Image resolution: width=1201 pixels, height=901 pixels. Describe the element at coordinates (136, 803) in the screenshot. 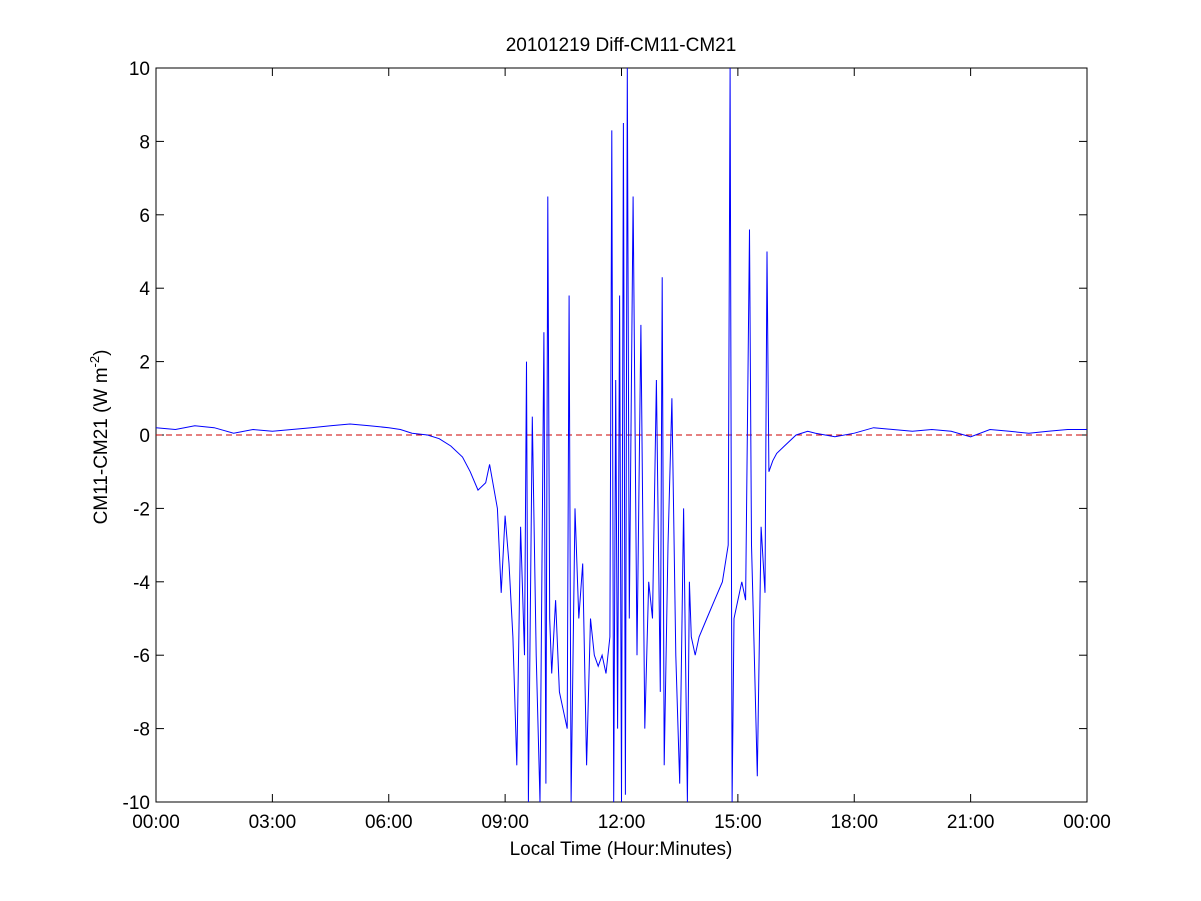

I see `y-tick-label: -10` at that location.